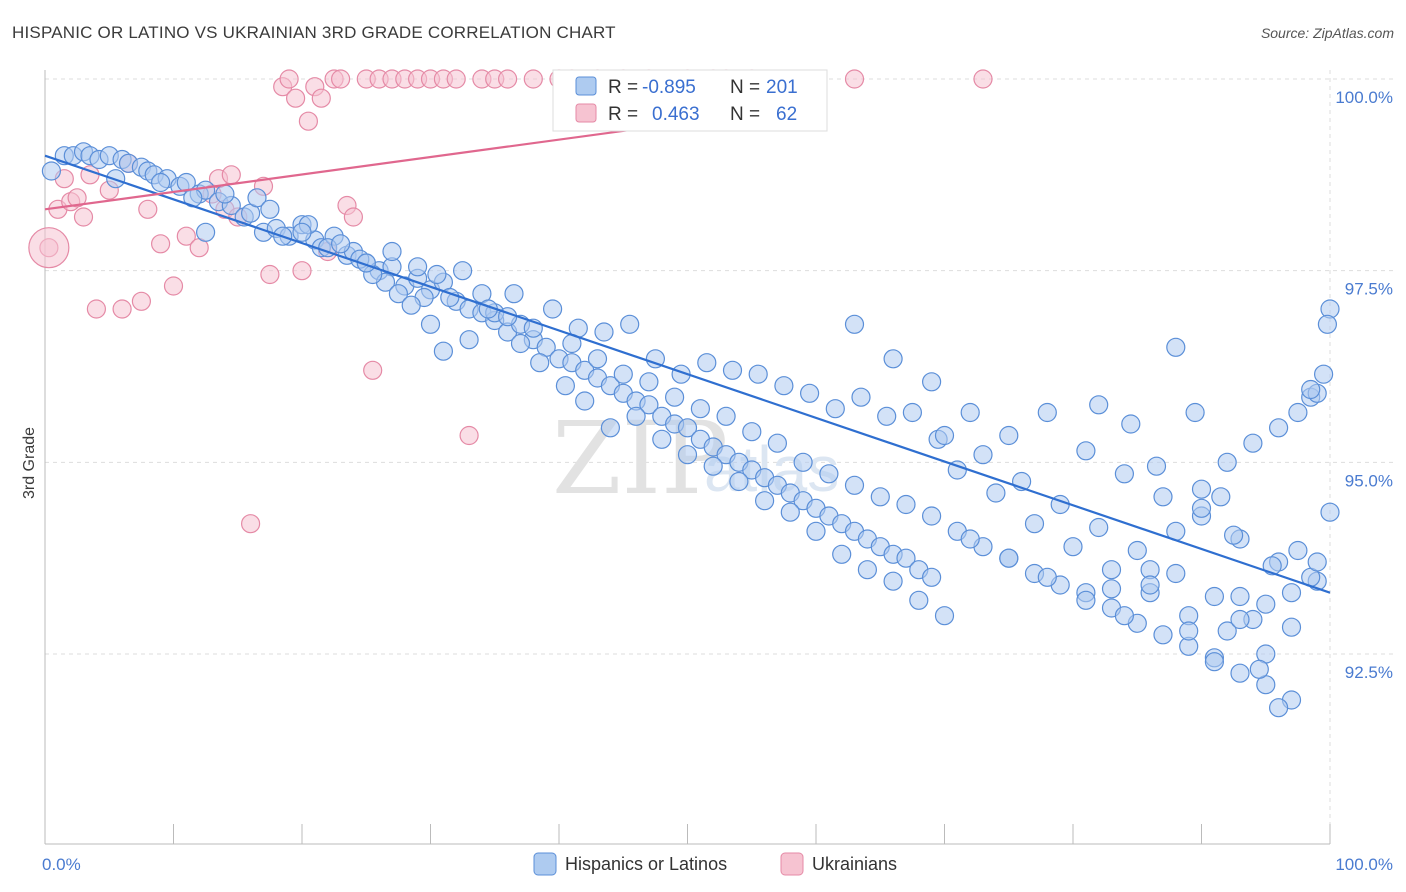  I want to click on series-legend-label-hispanics: Hispanics or Latinos, so click(646, 864).